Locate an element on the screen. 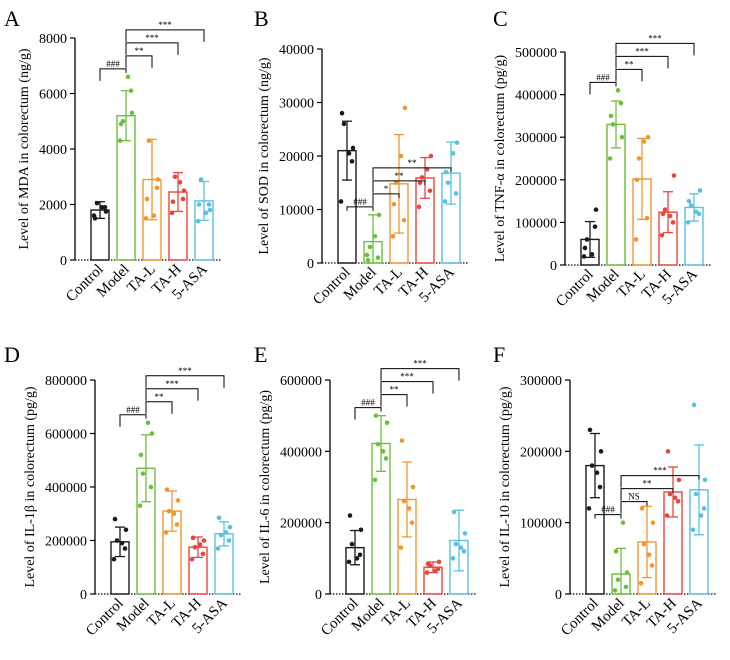 This screenshot has height=660, width=730. significance-label: * is located at coordinates (386, 189).